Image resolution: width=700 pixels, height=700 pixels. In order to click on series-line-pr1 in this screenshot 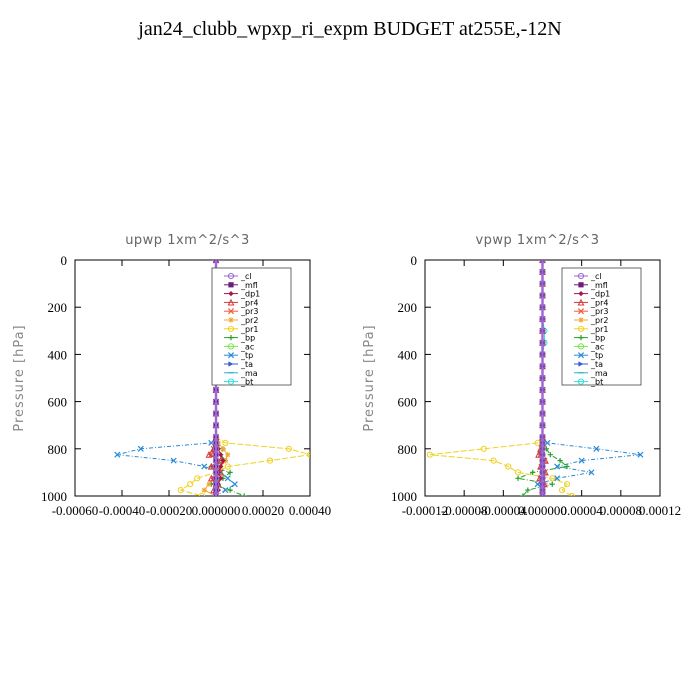, I will do `click(501, 378)`.